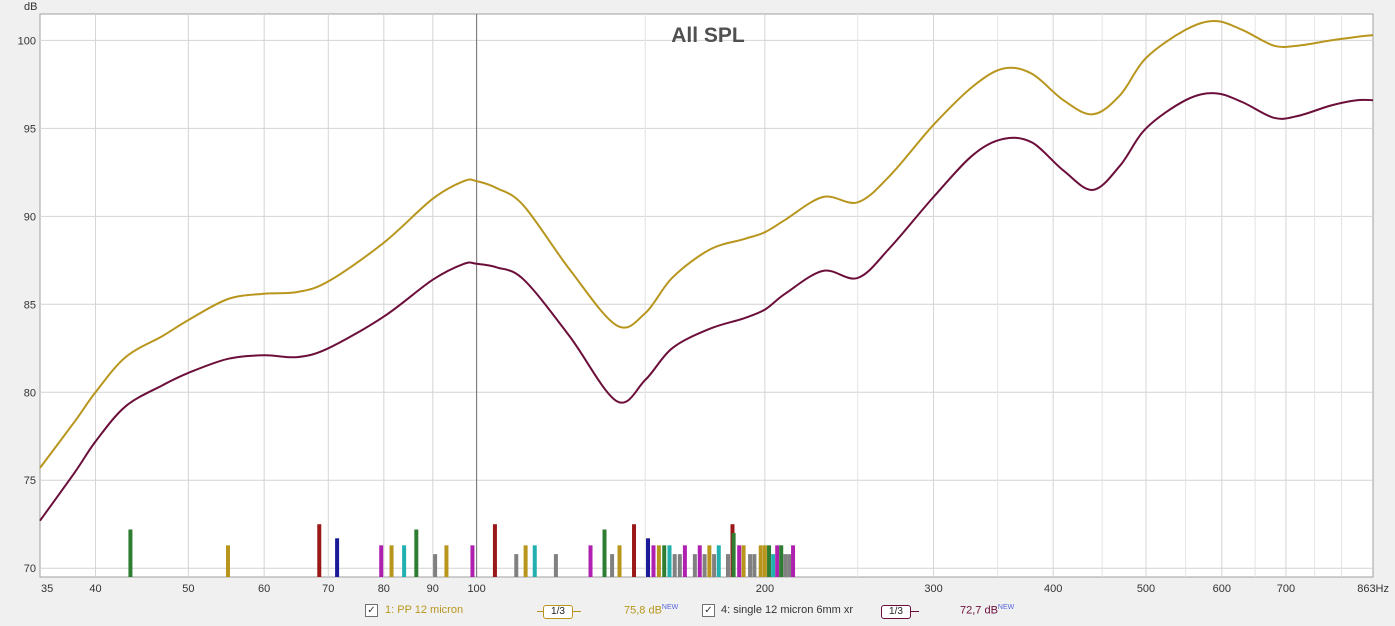 This screenshot has height=626, width=1395. I want to click on legend-new-badge-2: NEW, so click(1006, 607).